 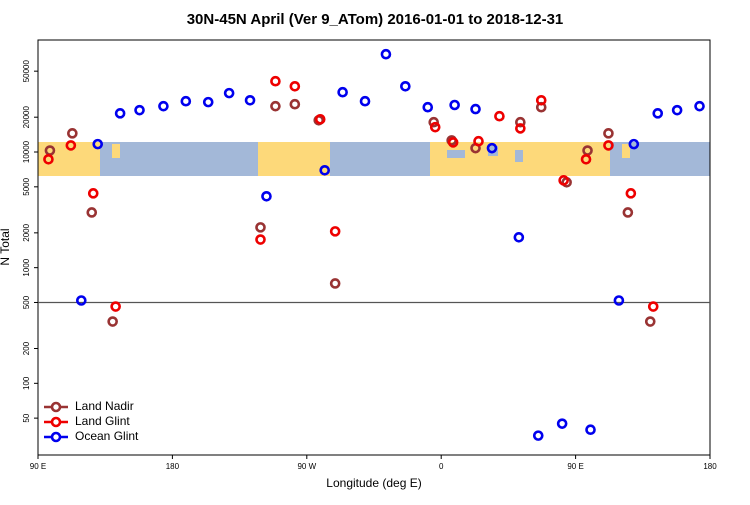 What do you see at coordinates (26, 267) in the screenshot?
I see `y-tick-label: 1000` at bounding box center [26, 267].